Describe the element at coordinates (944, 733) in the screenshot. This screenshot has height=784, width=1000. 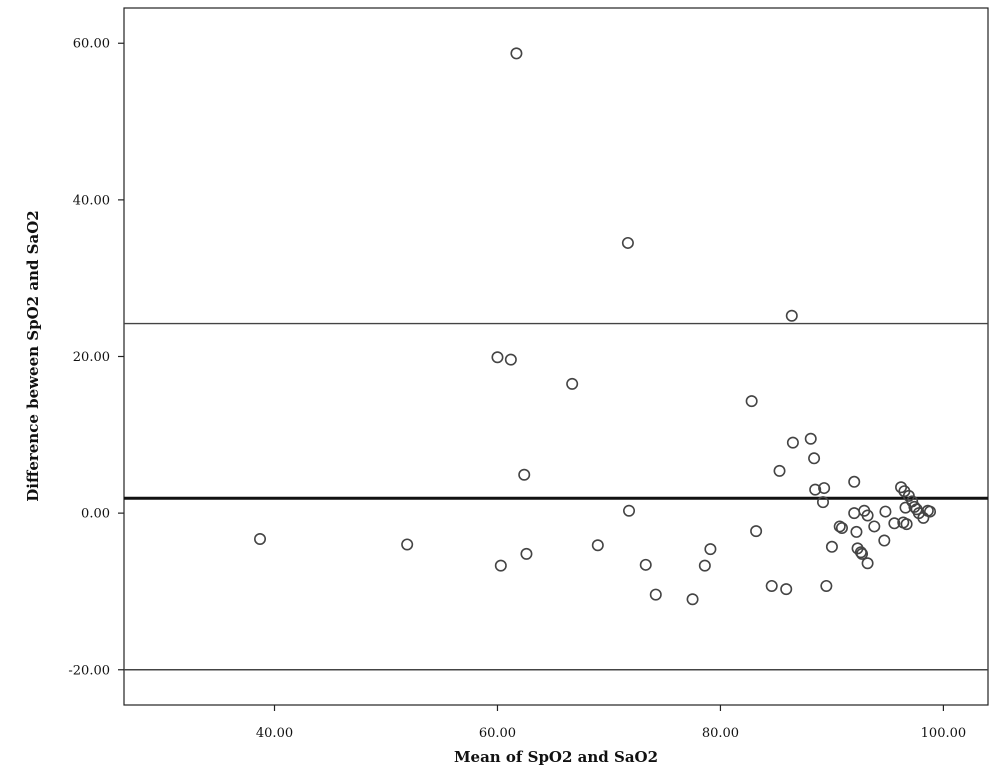
I see `x-tick-label: 100.00` at that location.